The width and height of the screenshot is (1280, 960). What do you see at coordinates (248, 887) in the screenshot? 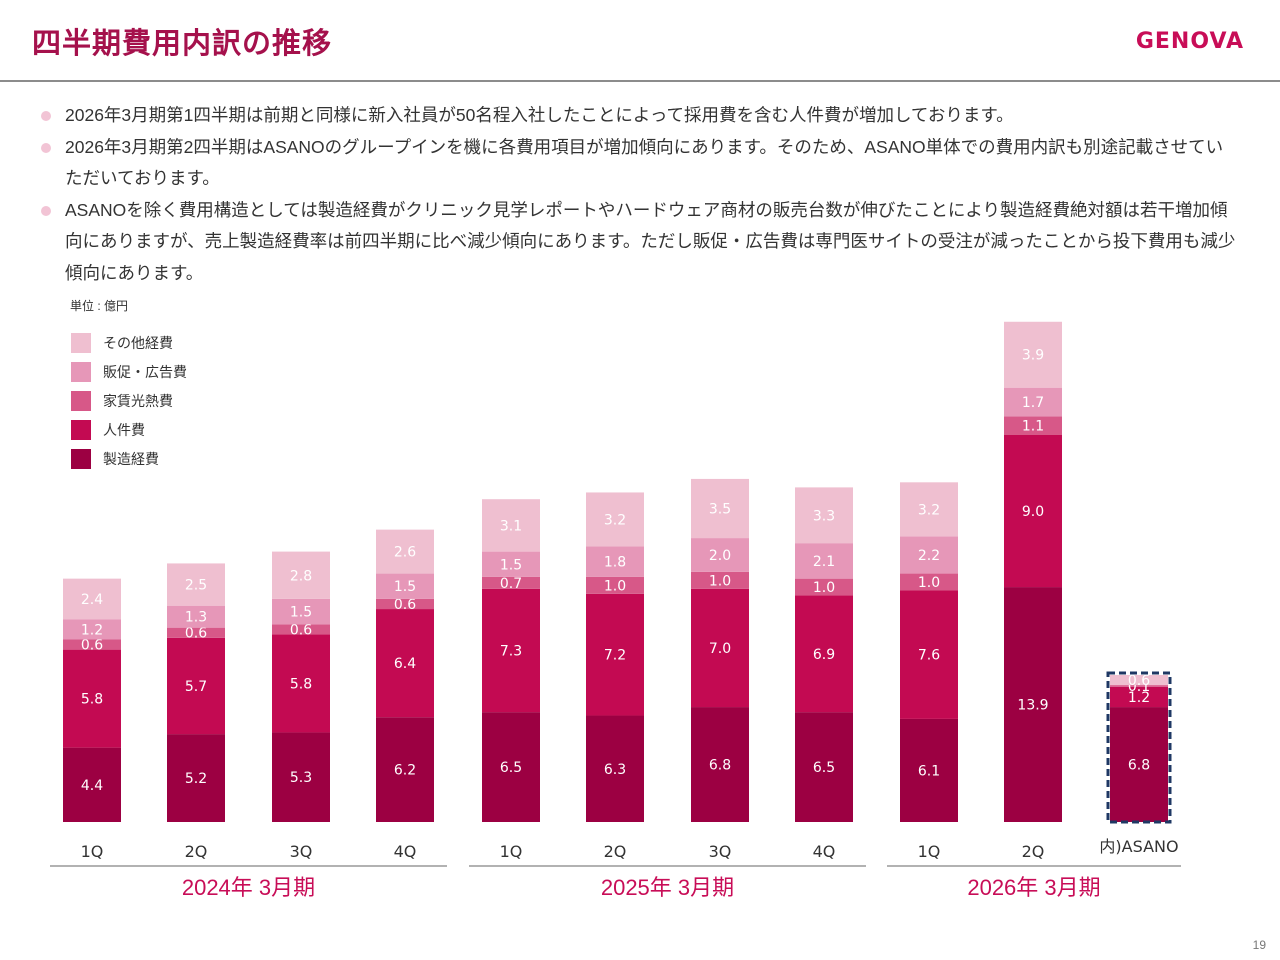
I see `group-label: 2024年 3月期` at bounding box center [248, 887].